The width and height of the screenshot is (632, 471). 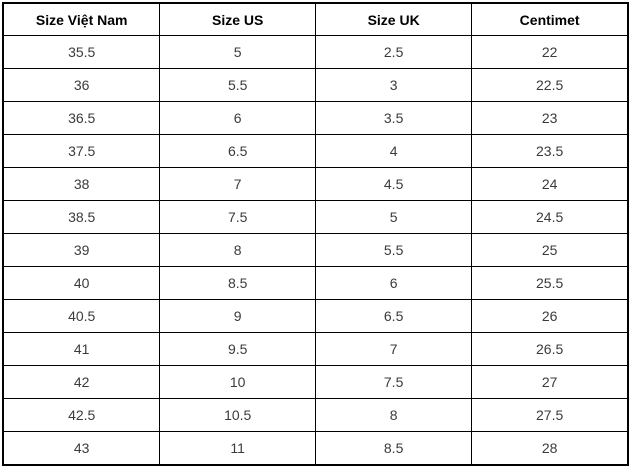 I want to click on table-cell: 24, so click(x=550, y=183).